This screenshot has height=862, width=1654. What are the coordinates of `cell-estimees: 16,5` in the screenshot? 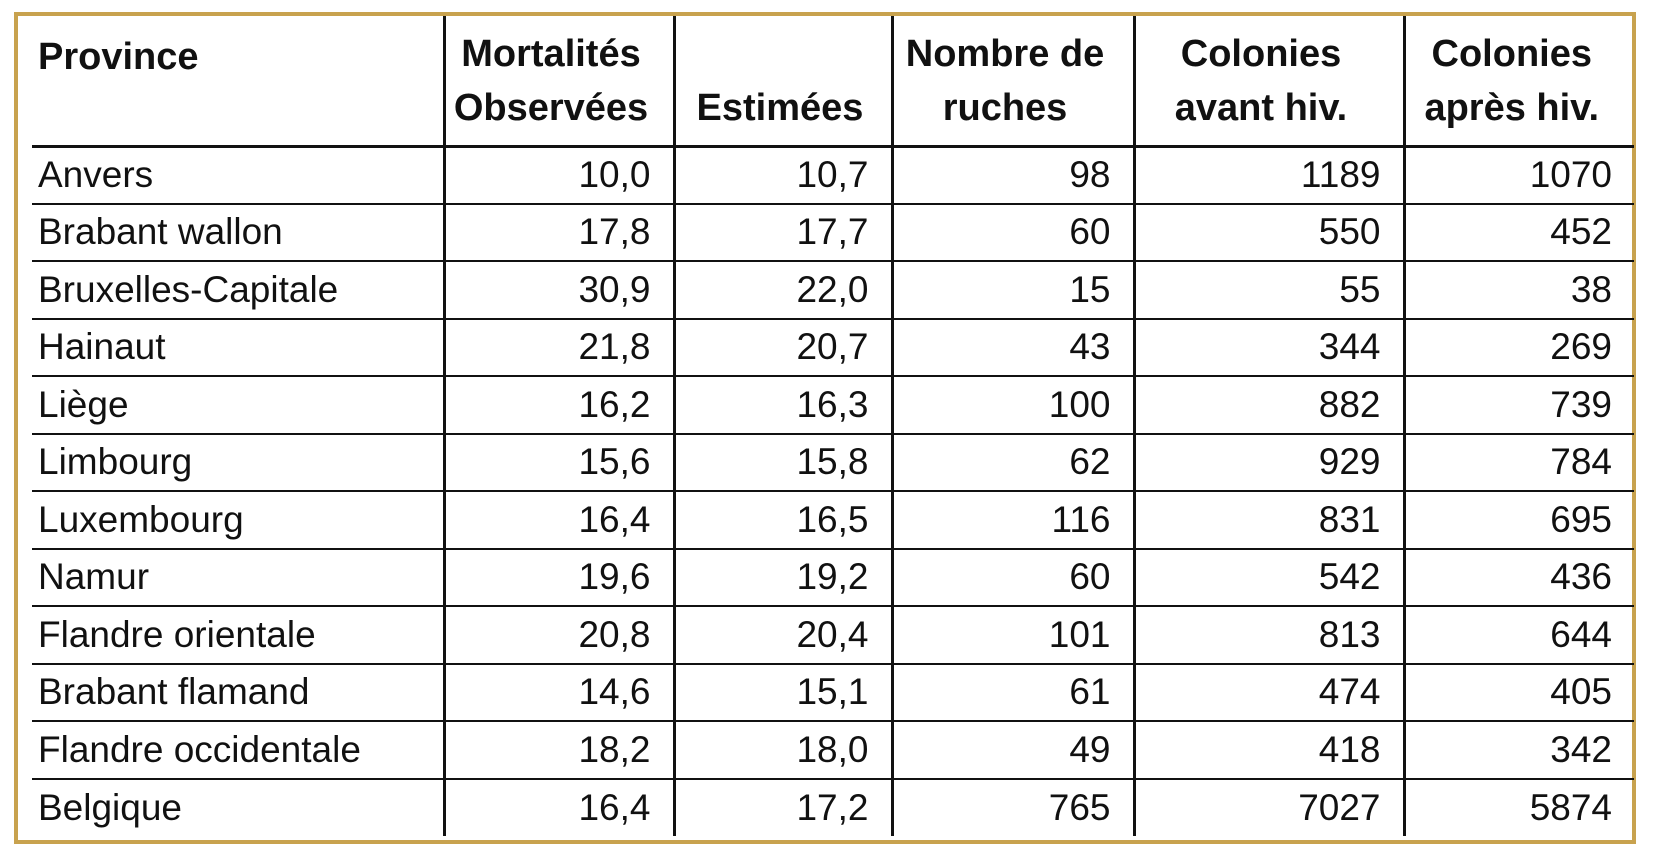 It's located at (782, 520).